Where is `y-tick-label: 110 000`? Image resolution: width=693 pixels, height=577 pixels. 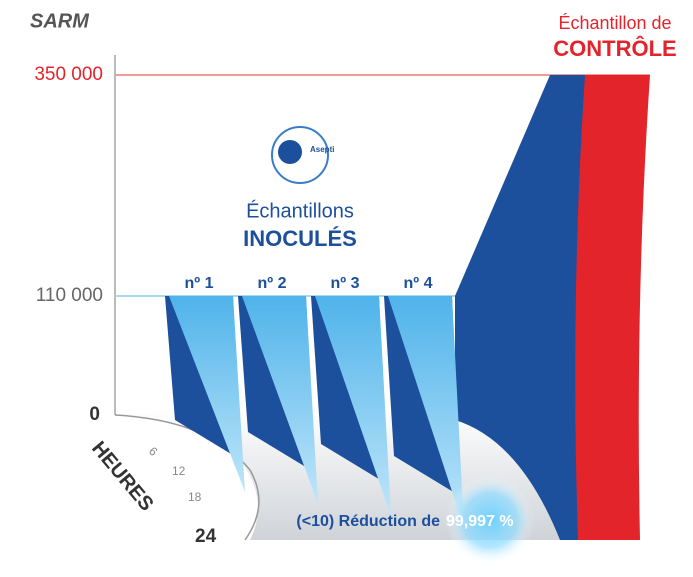
y-tick-label: 110 000 is located at coordinates (69, 295).